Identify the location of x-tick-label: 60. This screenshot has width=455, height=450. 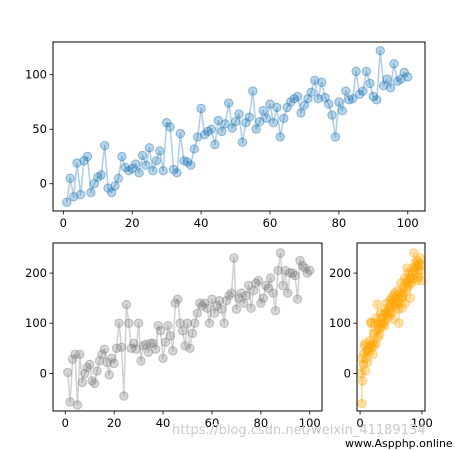
(212, 423).